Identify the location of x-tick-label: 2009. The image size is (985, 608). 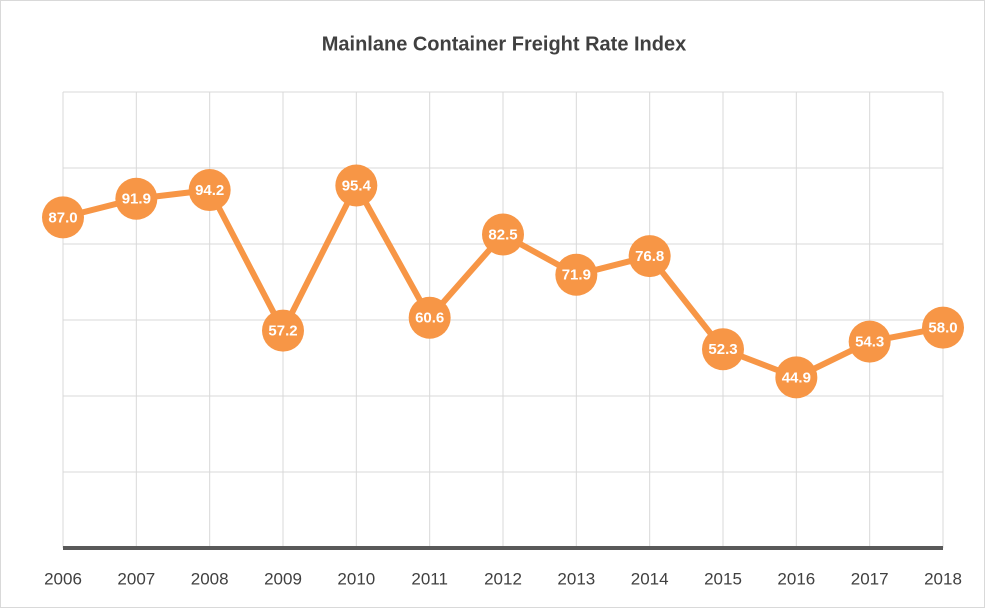
(283, 578).